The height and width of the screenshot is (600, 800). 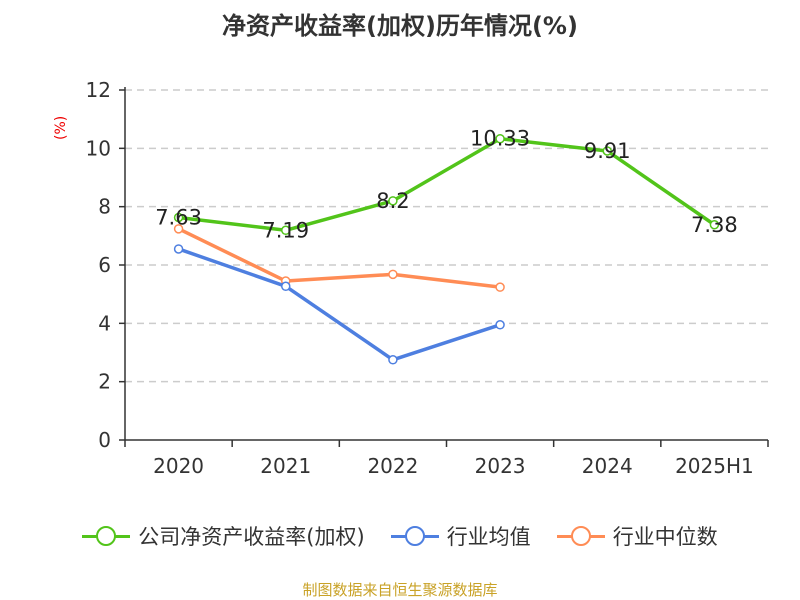 I want to click on y-tick-label: 8, so click(x=104, y=207).